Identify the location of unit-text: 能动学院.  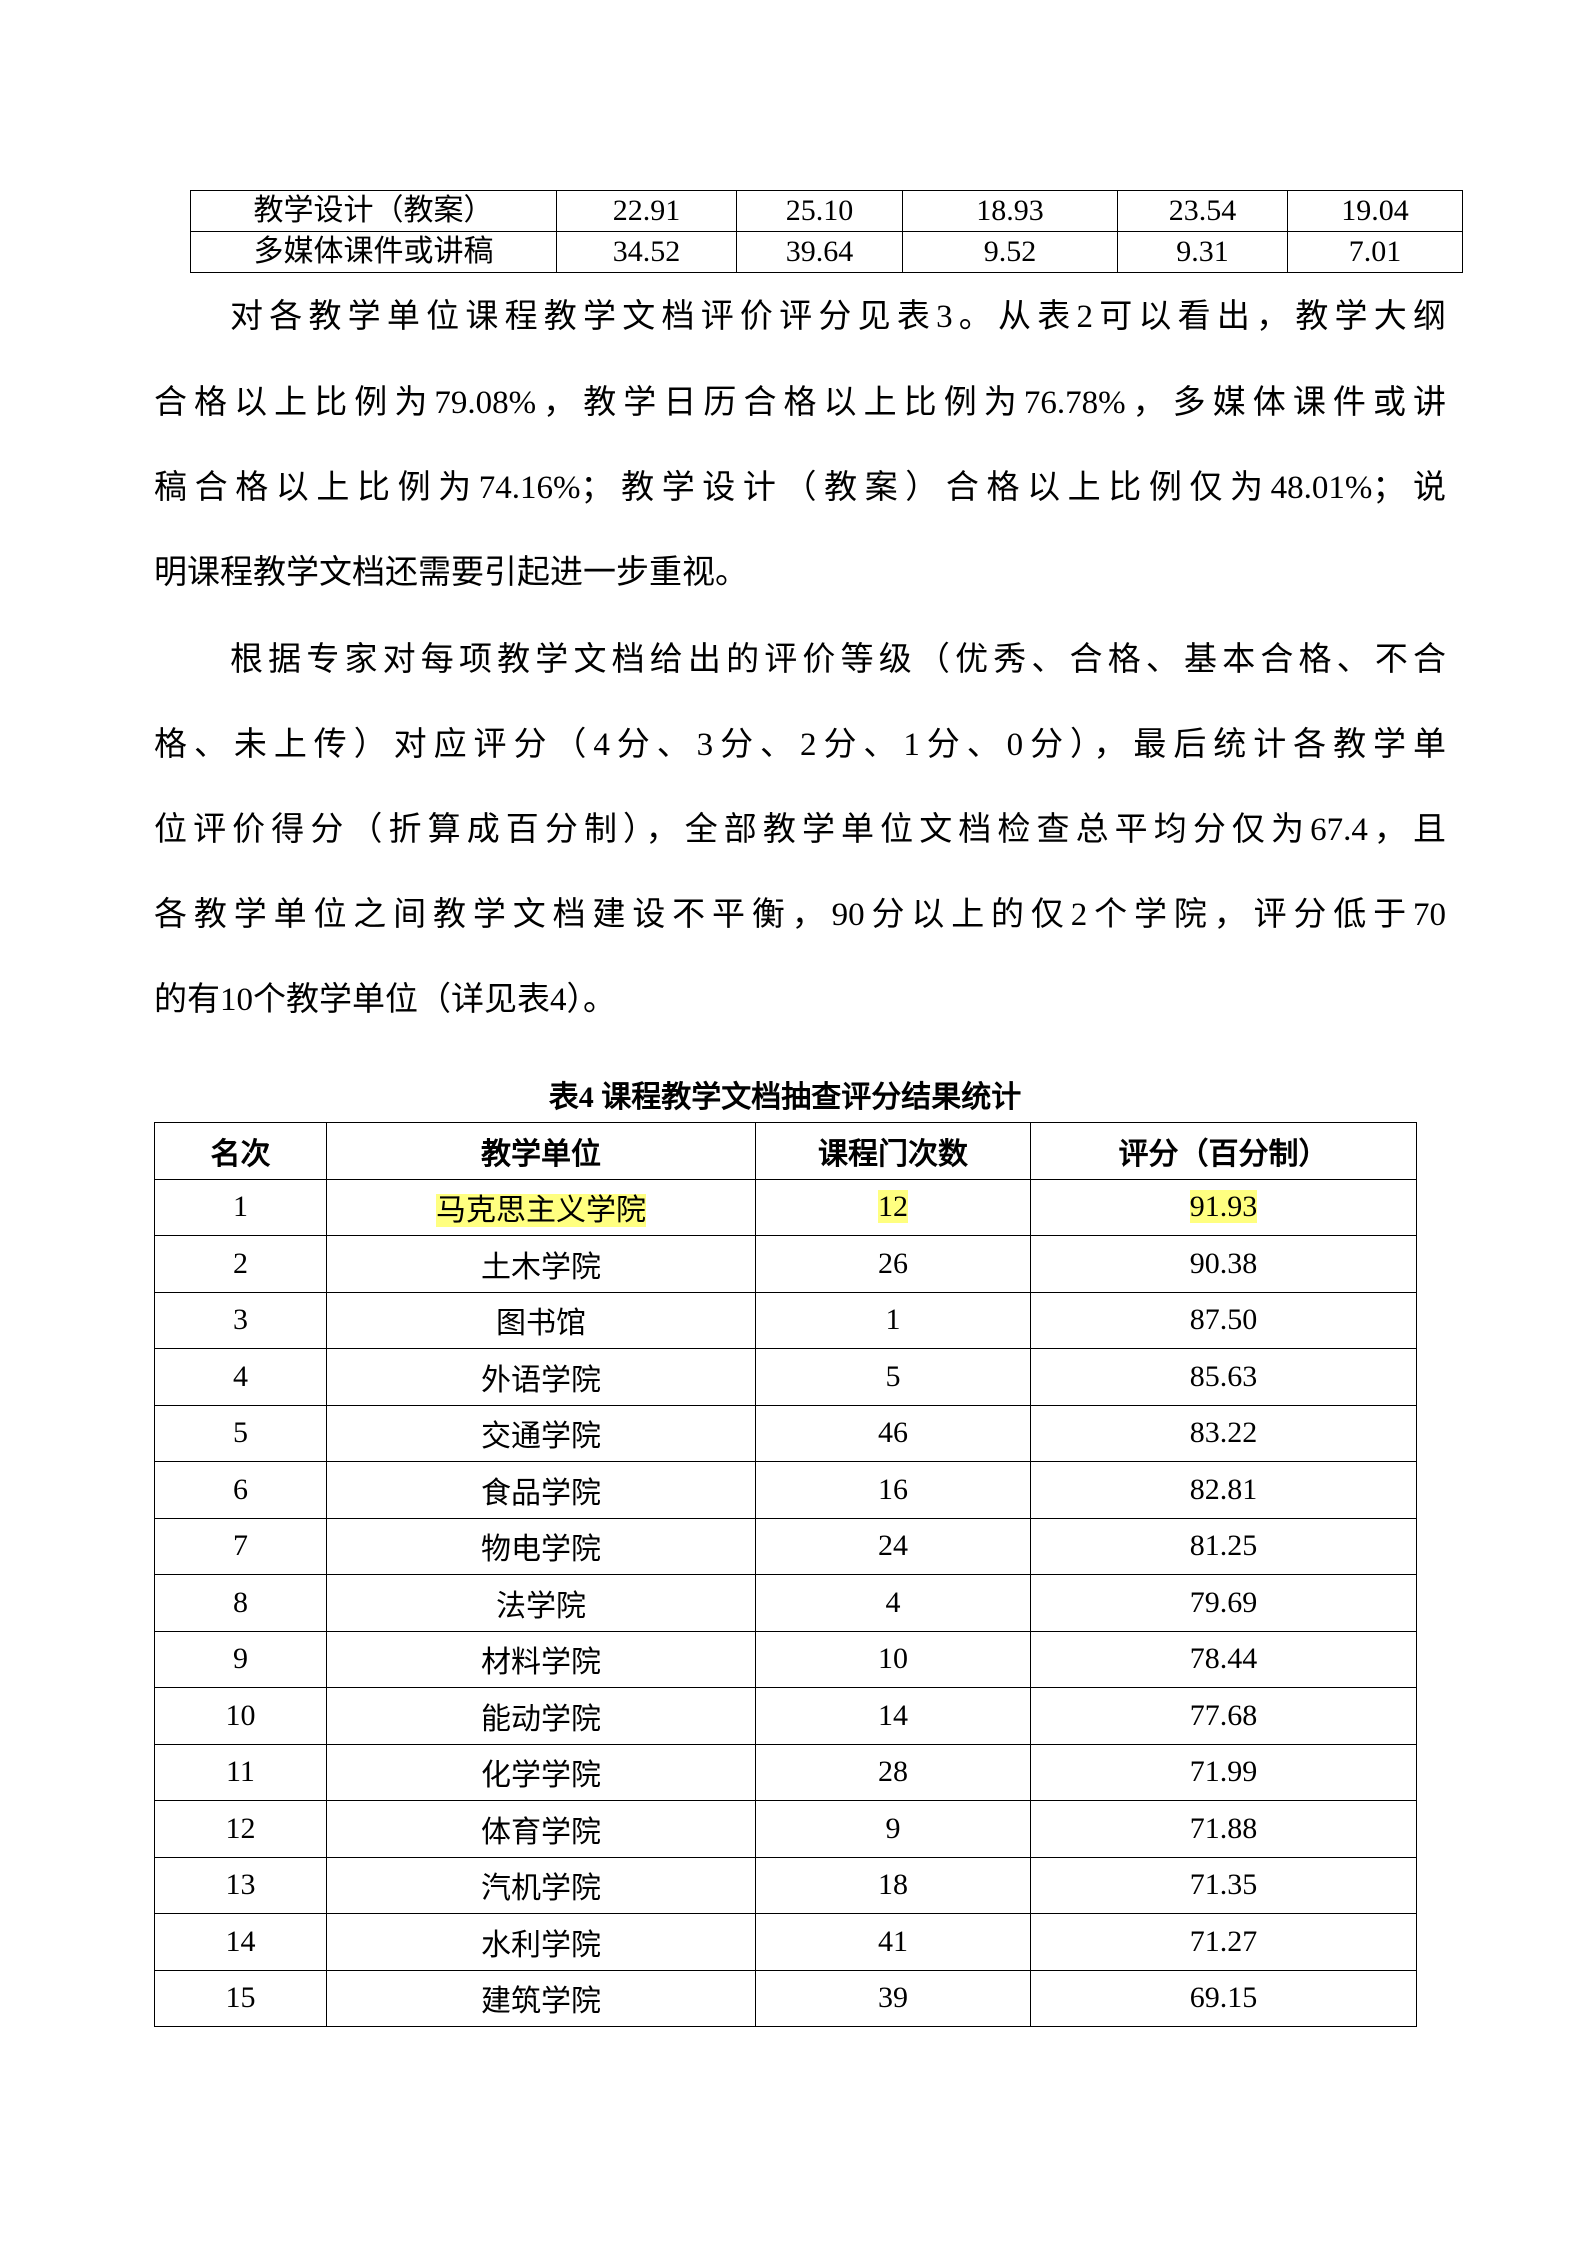
(541, 1719).